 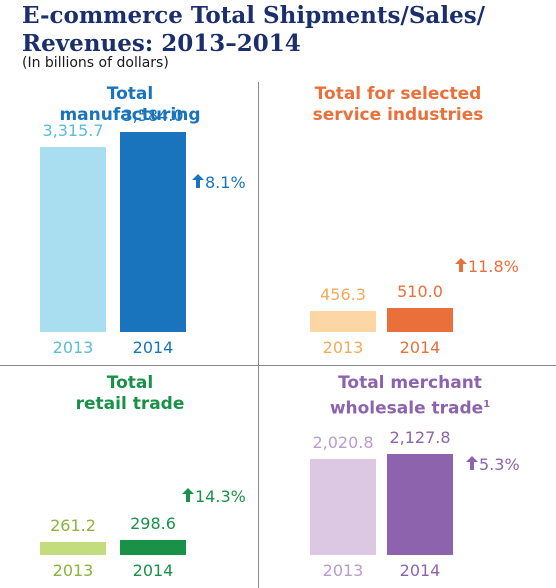 I want to click on total-manufacturing-bar-2014, so click(x=153, y=232).